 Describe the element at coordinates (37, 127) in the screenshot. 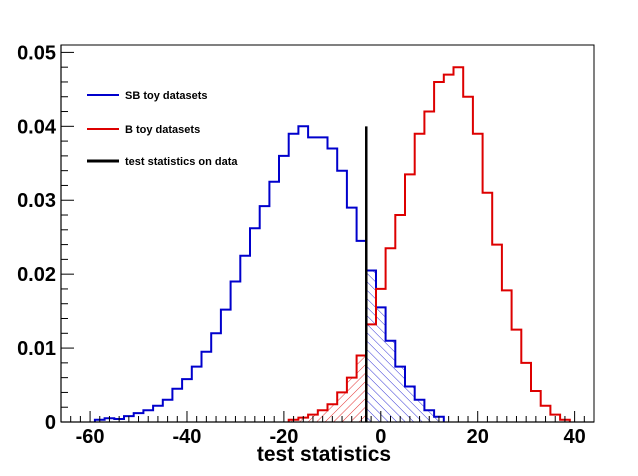

I see `y-tick-label: 0.04` at that location.